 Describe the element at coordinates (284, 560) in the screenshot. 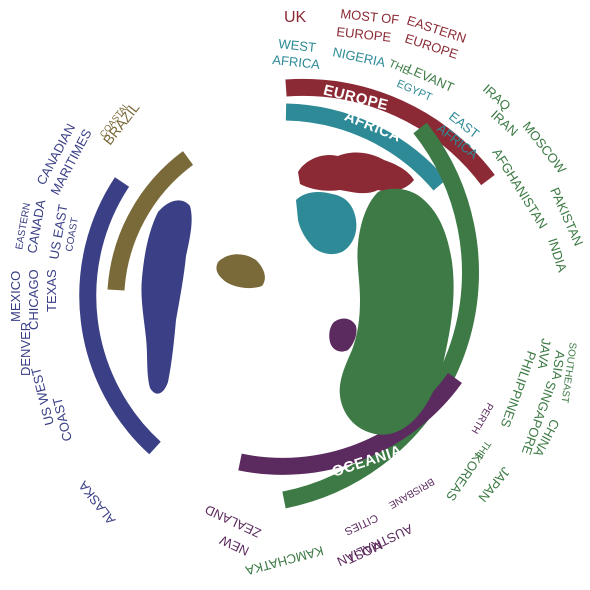

I see `label-kamchatka: KAMCHATKA` at that location.